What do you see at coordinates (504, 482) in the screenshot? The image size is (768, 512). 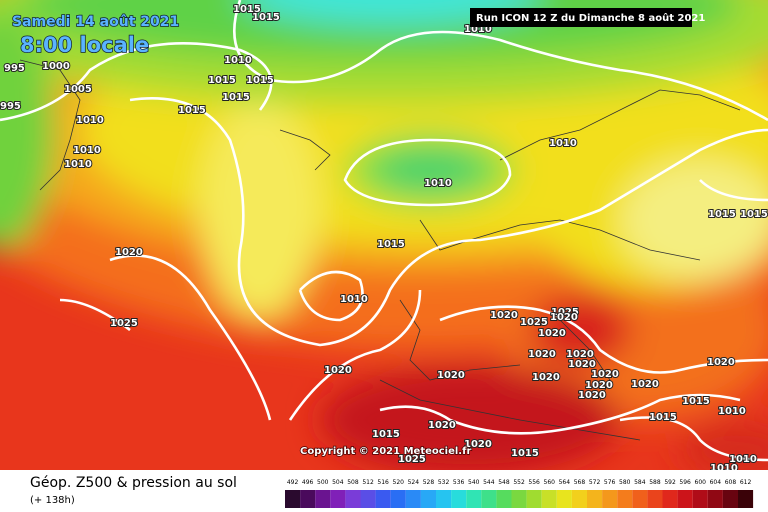 I see `scale-label: 548` at bounding box center [504, 482].